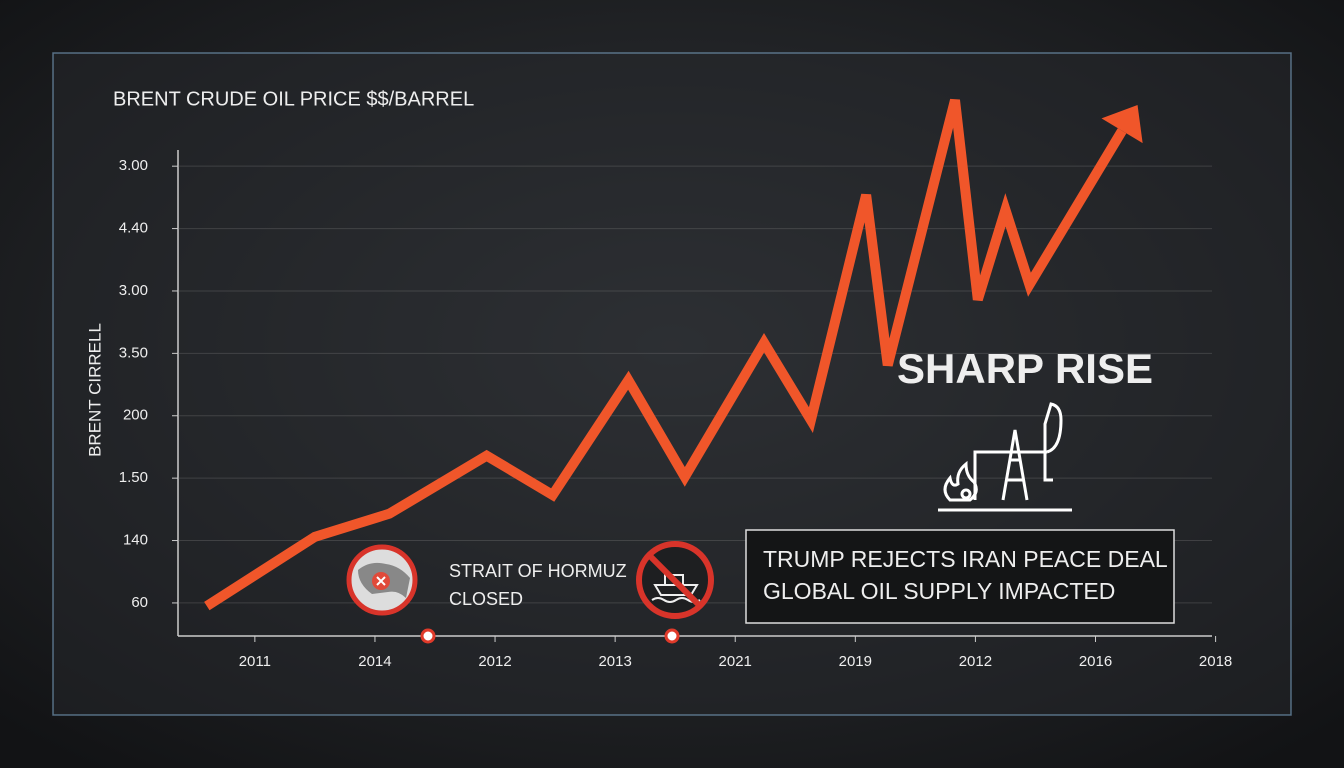 The height and width of the screenshot is (768, 1344). I want to click on pump-icon, so click(1005, 457).